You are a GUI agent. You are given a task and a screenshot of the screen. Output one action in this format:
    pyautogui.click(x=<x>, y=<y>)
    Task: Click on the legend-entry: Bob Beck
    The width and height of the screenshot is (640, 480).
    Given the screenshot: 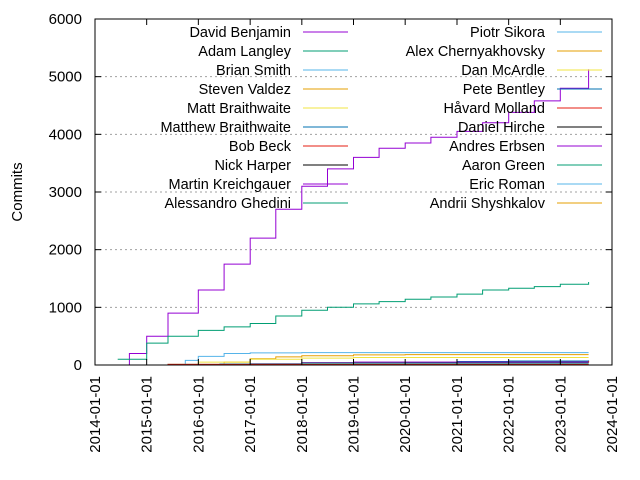 What is the action you would take?
    pyautogui.click(x=288, y=147)
    